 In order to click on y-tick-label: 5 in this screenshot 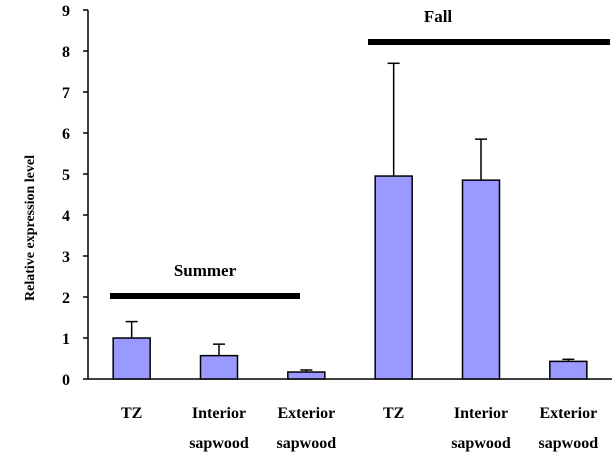, I will do `click(66, 175)`.